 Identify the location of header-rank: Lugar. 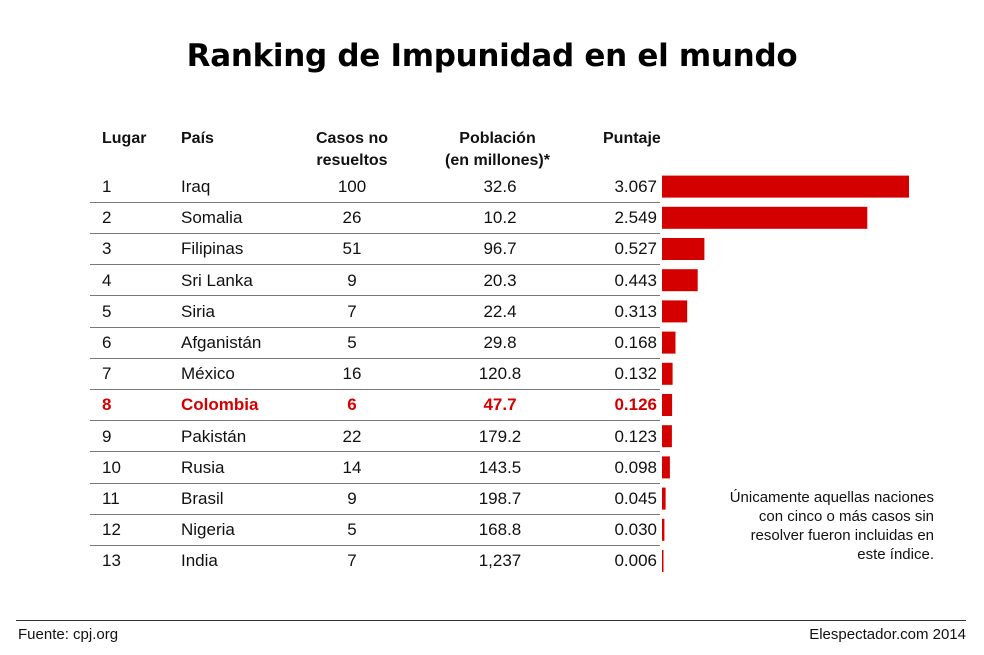
(124, 138).